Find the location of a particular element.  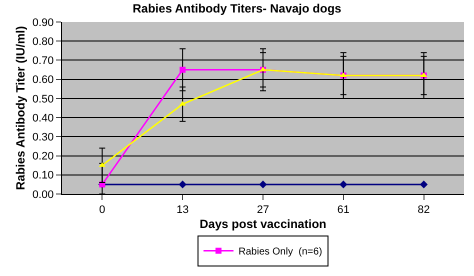

x-tick-label: 82 is located at coordinates (424, 210).